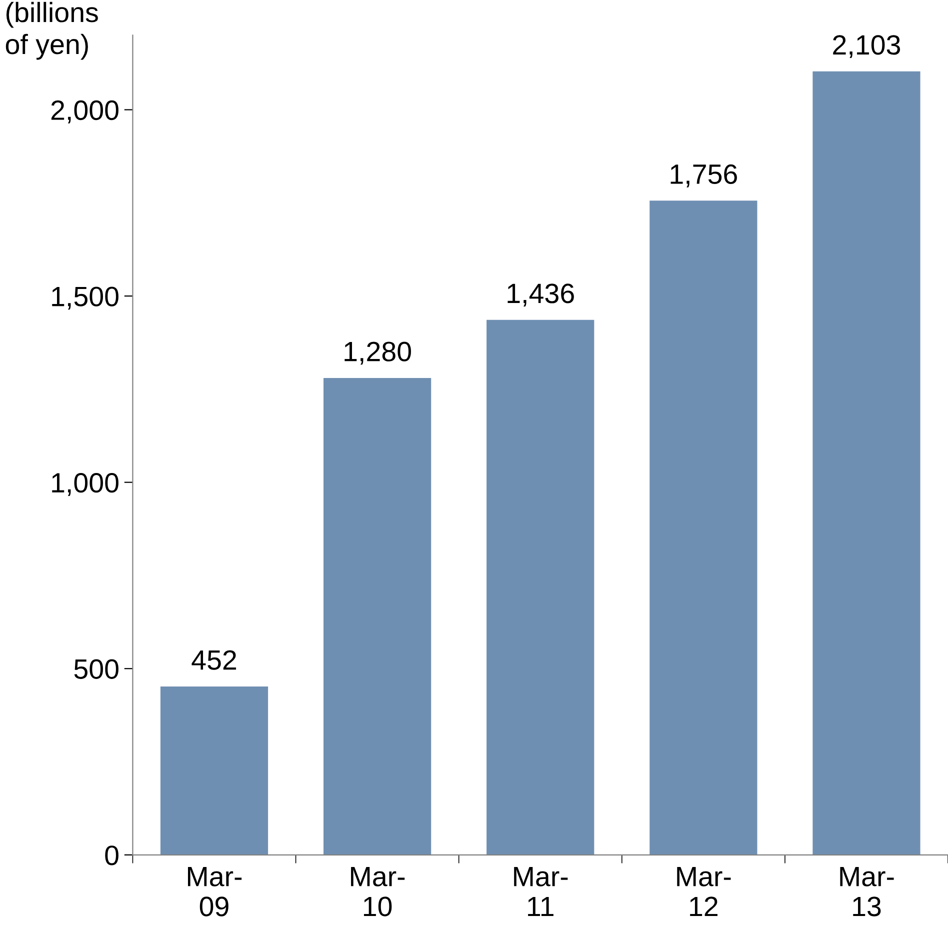  What do you see at coordinates (378, 891) in the screenshot?
I see `x-tick-label: Mar- 10` at bounding box center [378, 891].